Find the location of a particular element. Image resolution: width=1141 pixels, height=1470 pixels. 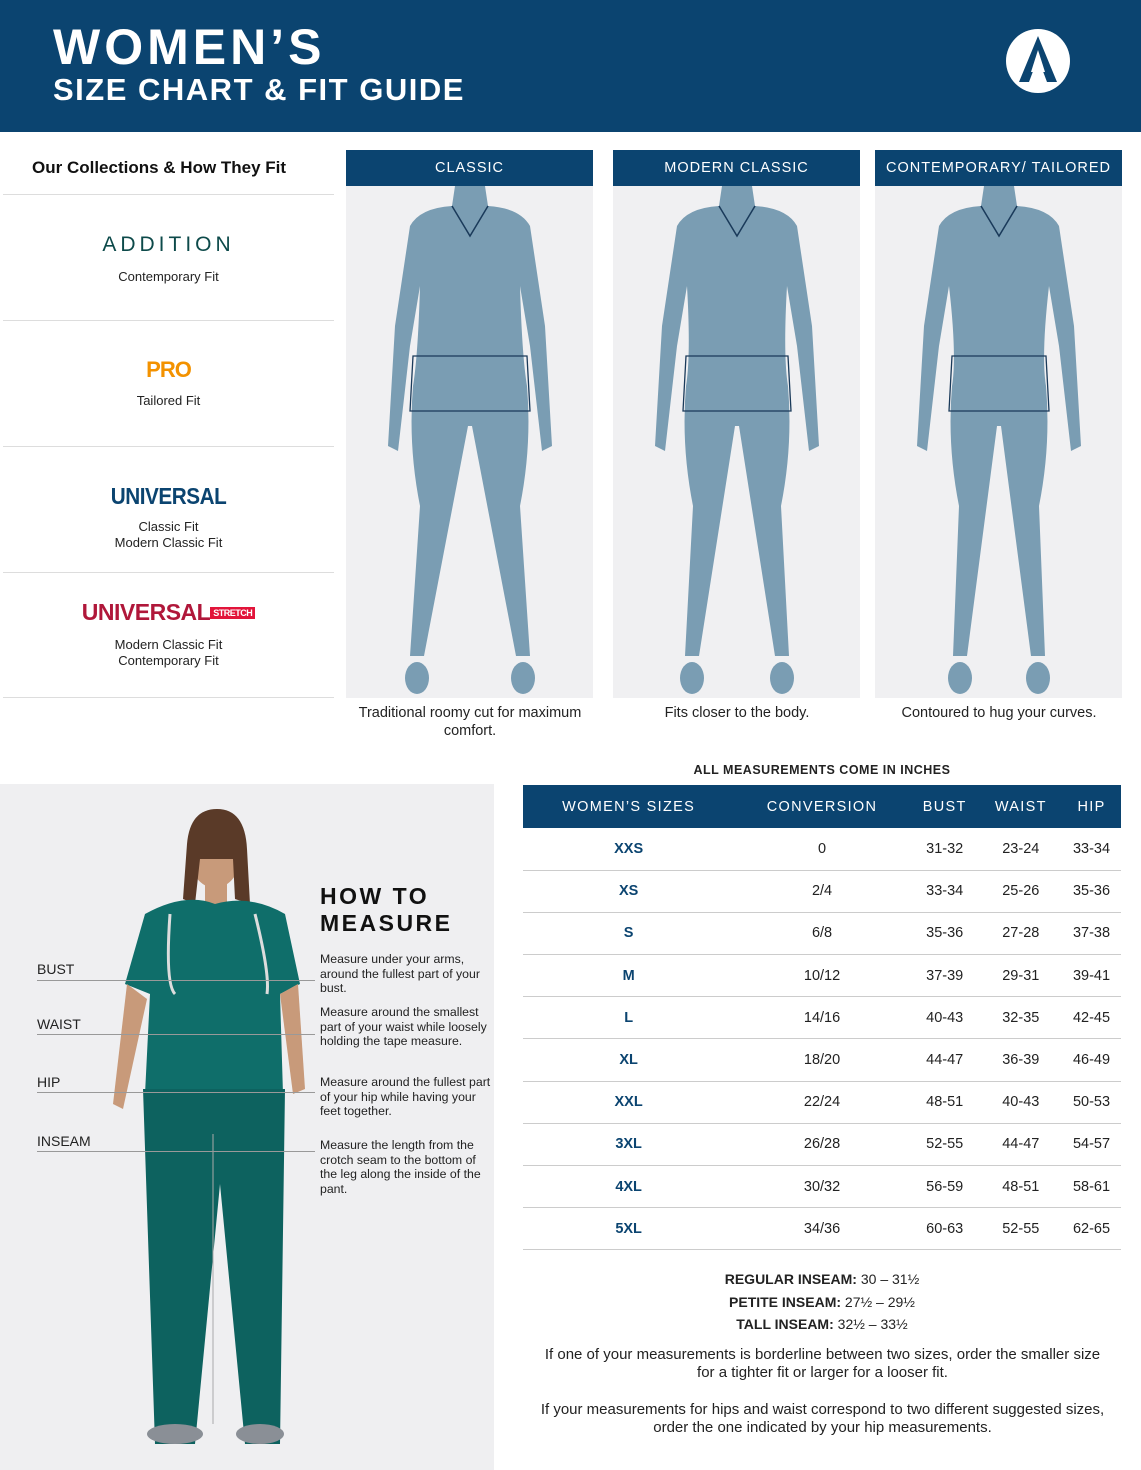

table-cell: 2/4 is located at coordinates (822, 891).